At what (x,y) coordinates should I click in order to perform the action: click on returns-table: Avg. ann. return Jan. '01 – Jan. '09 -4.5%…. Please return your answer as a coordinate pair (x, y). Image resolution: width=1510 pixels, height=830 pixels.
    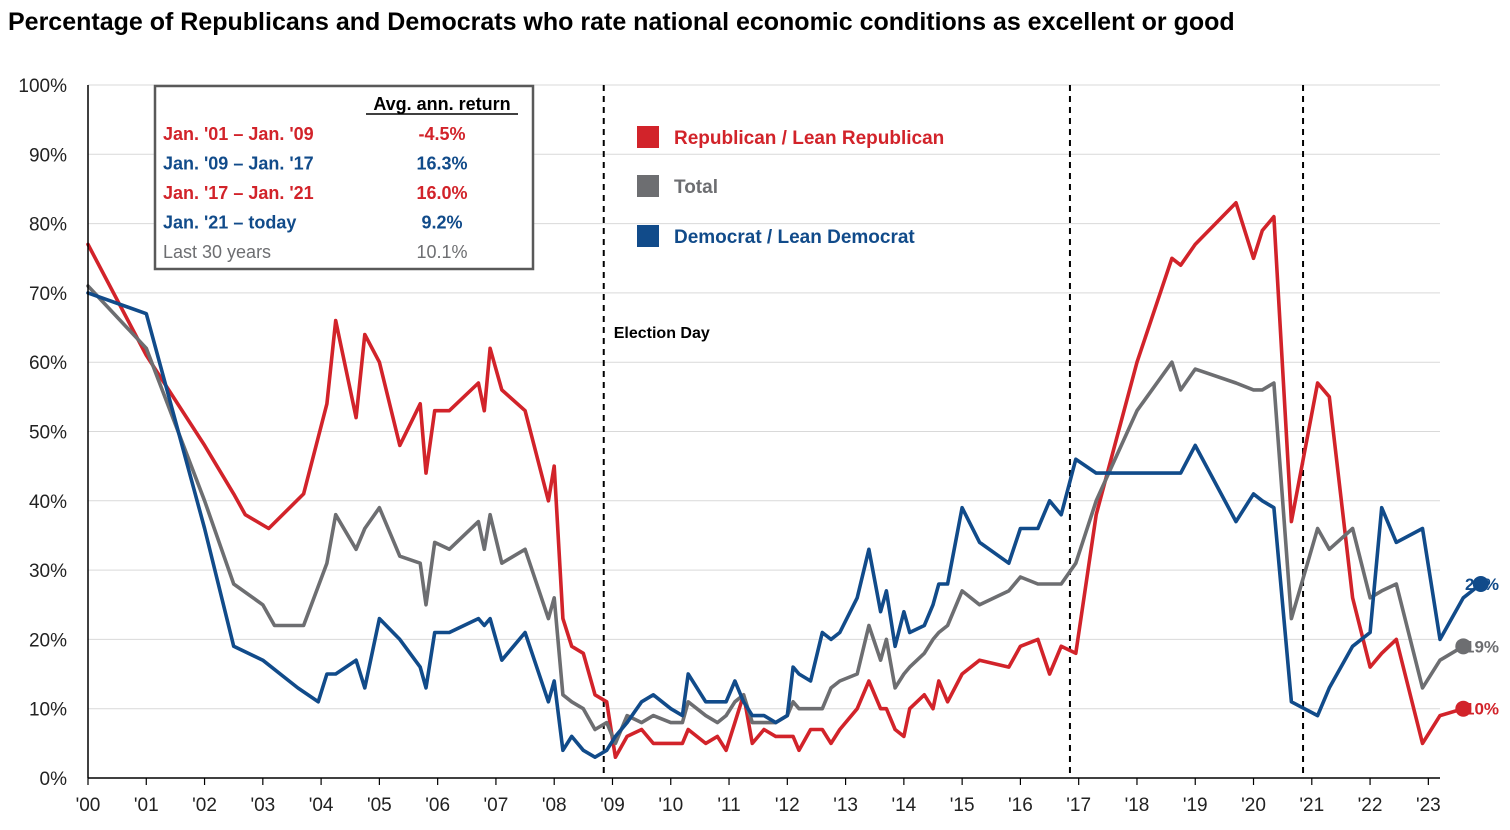
    Looking at the image, I should click on (344, 177).